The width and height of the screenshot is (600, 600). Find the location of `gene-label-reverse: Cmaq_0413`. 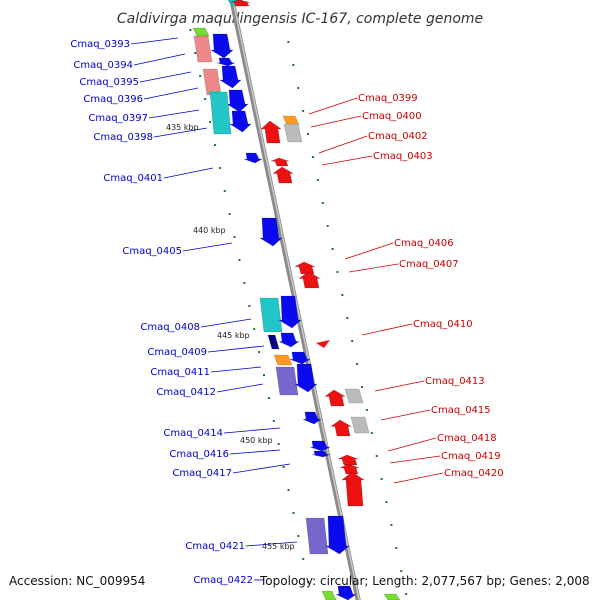

gene-label-reverse: Cmaq_0413 is located at coordinates (455, 381).